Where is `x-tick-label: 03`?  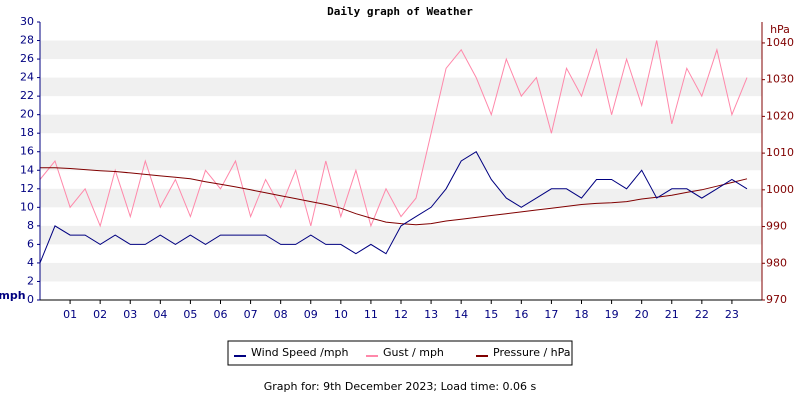
x-tick-label: 03 is located at coordinates (130, 314).